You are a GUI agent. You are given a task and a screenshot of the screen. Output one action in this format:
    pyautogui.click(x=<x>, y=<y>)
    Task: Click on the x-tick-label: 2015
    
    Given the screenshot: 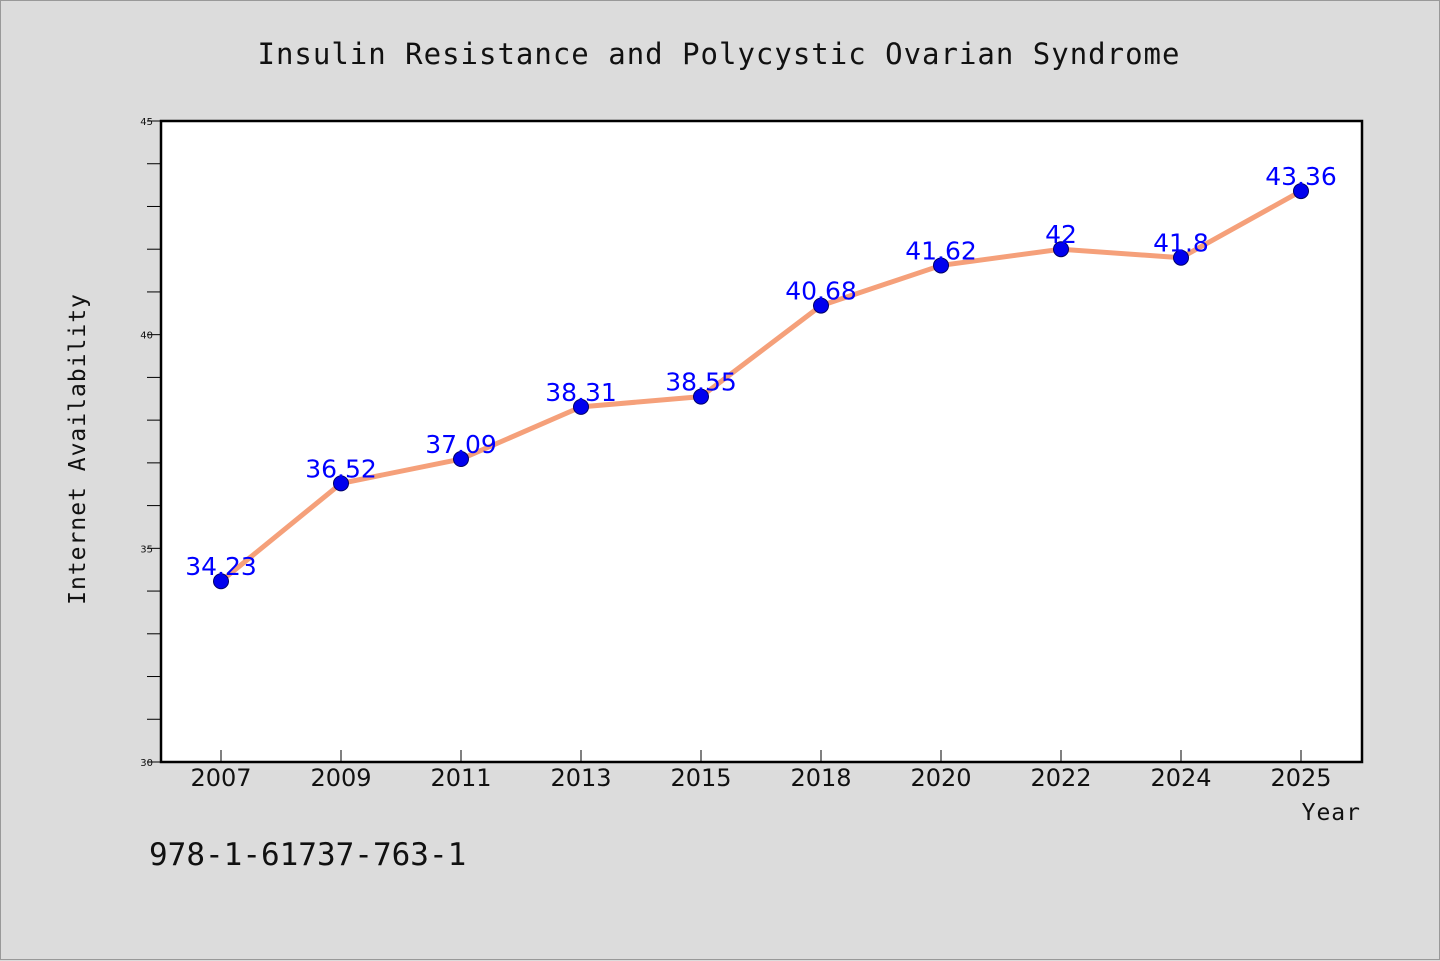 What is the action you would take?
    pyautogui.click(x=700, y=778)
    